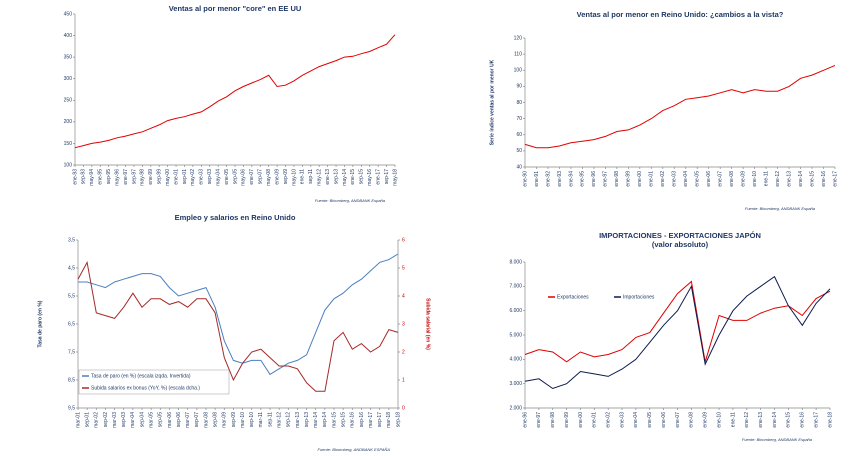 Image resolution: width=866 pixels, height=456 pixels. I want to click on x-tick-label: mar-02, so click(97, 420).